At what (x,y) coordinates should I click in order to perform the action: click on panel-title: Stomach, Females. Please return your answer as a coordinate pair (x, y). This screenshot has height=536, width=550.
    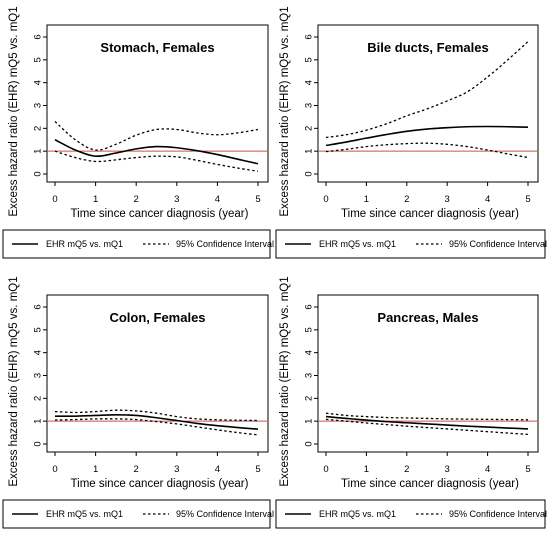
    Looking at the image, I should click on (157, 47).